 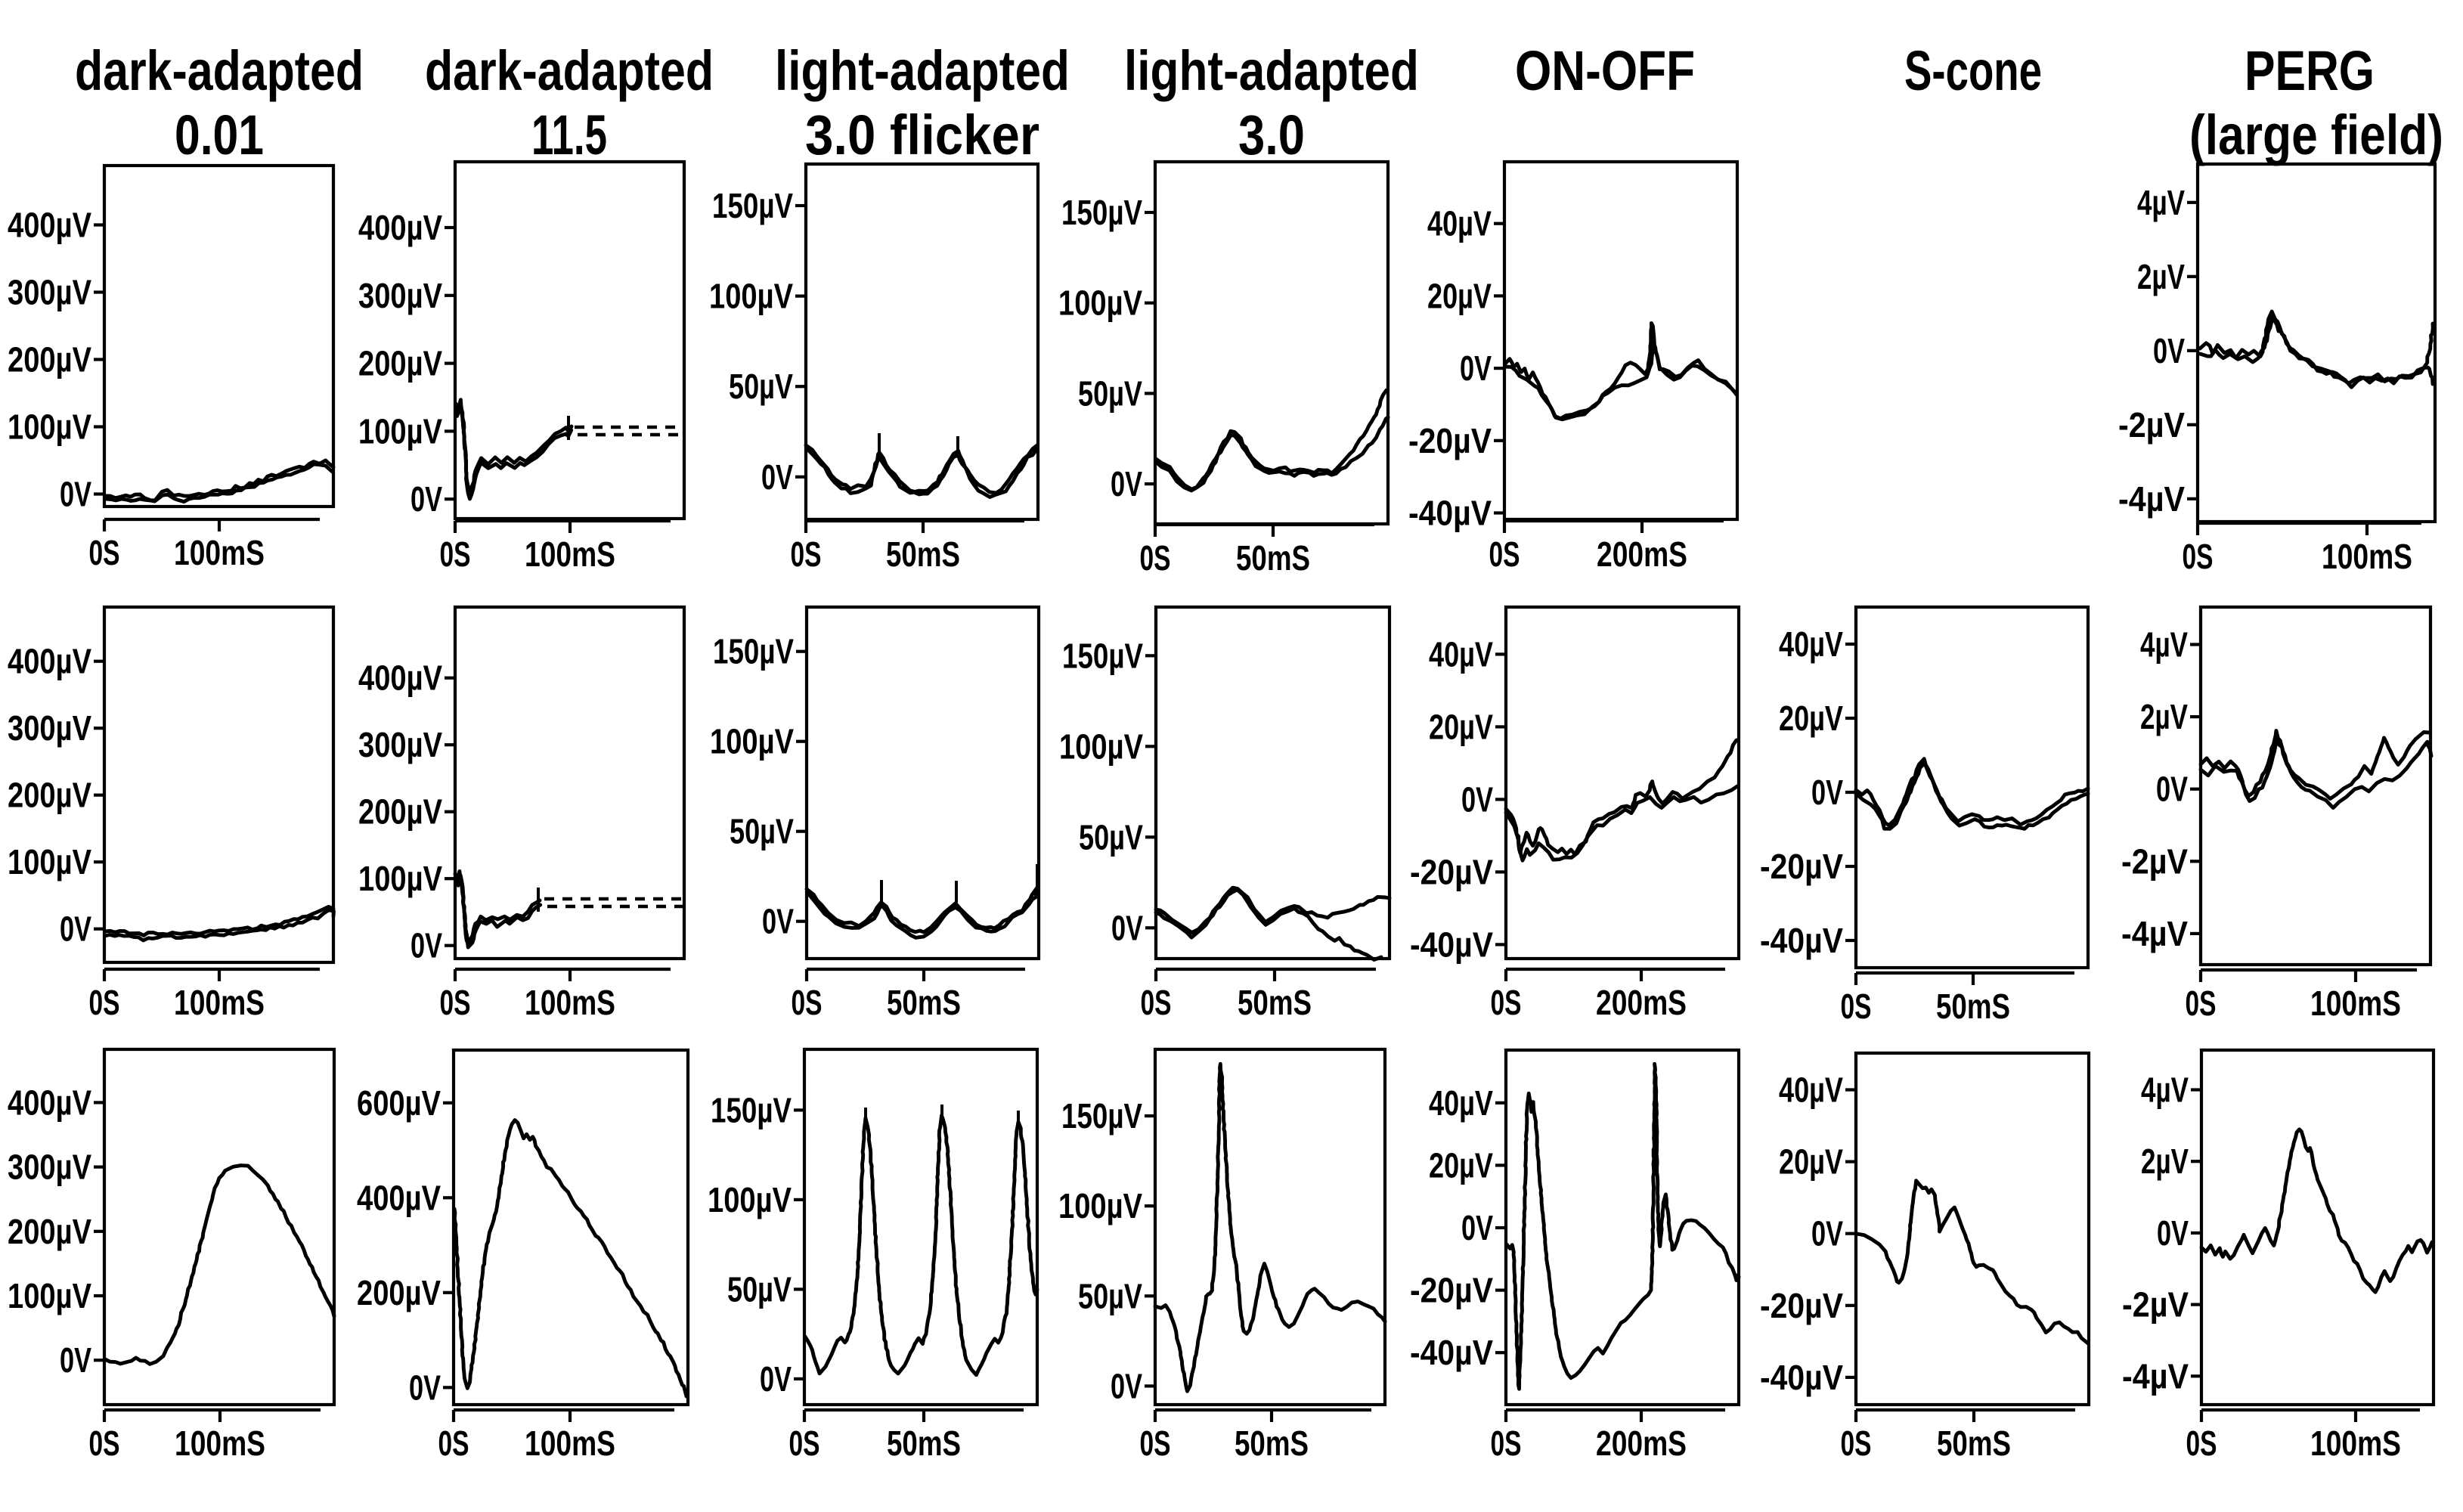 What do you see at coordinates (2156, 1376) in the screenshot?
I see `svg-text: -4µV` at bounding box center [2156, 1376].